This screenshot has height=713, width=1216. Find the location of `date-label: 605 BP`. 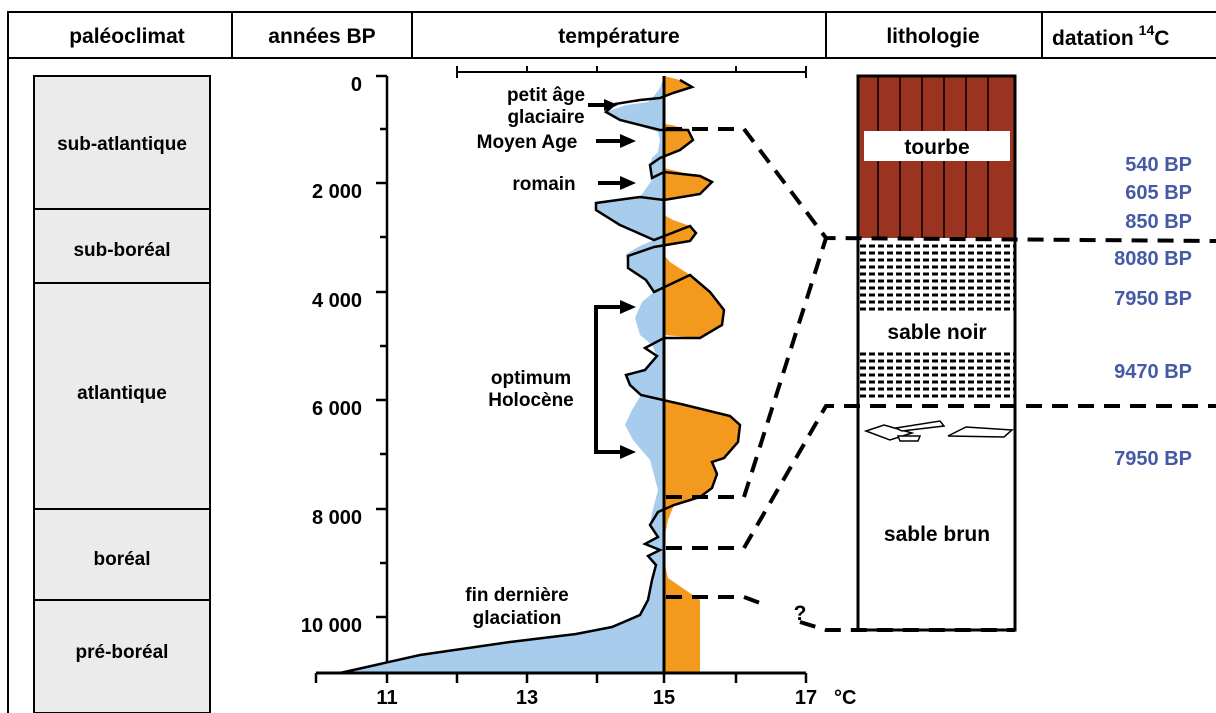

date-label: 605 BP is located at coordinates (1158, 193).